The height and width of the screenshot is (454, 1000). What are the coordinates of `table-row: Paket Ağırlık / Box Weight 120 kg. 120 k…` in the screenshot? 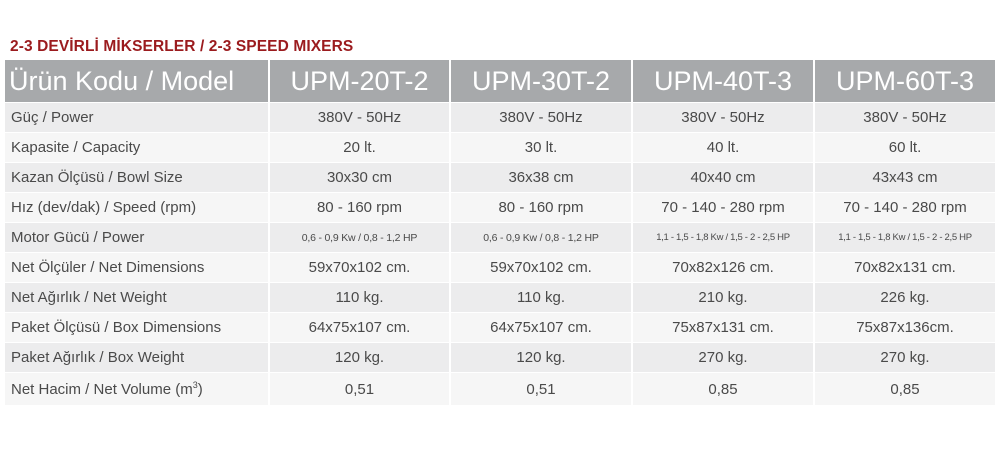 It's located at (500, 357).